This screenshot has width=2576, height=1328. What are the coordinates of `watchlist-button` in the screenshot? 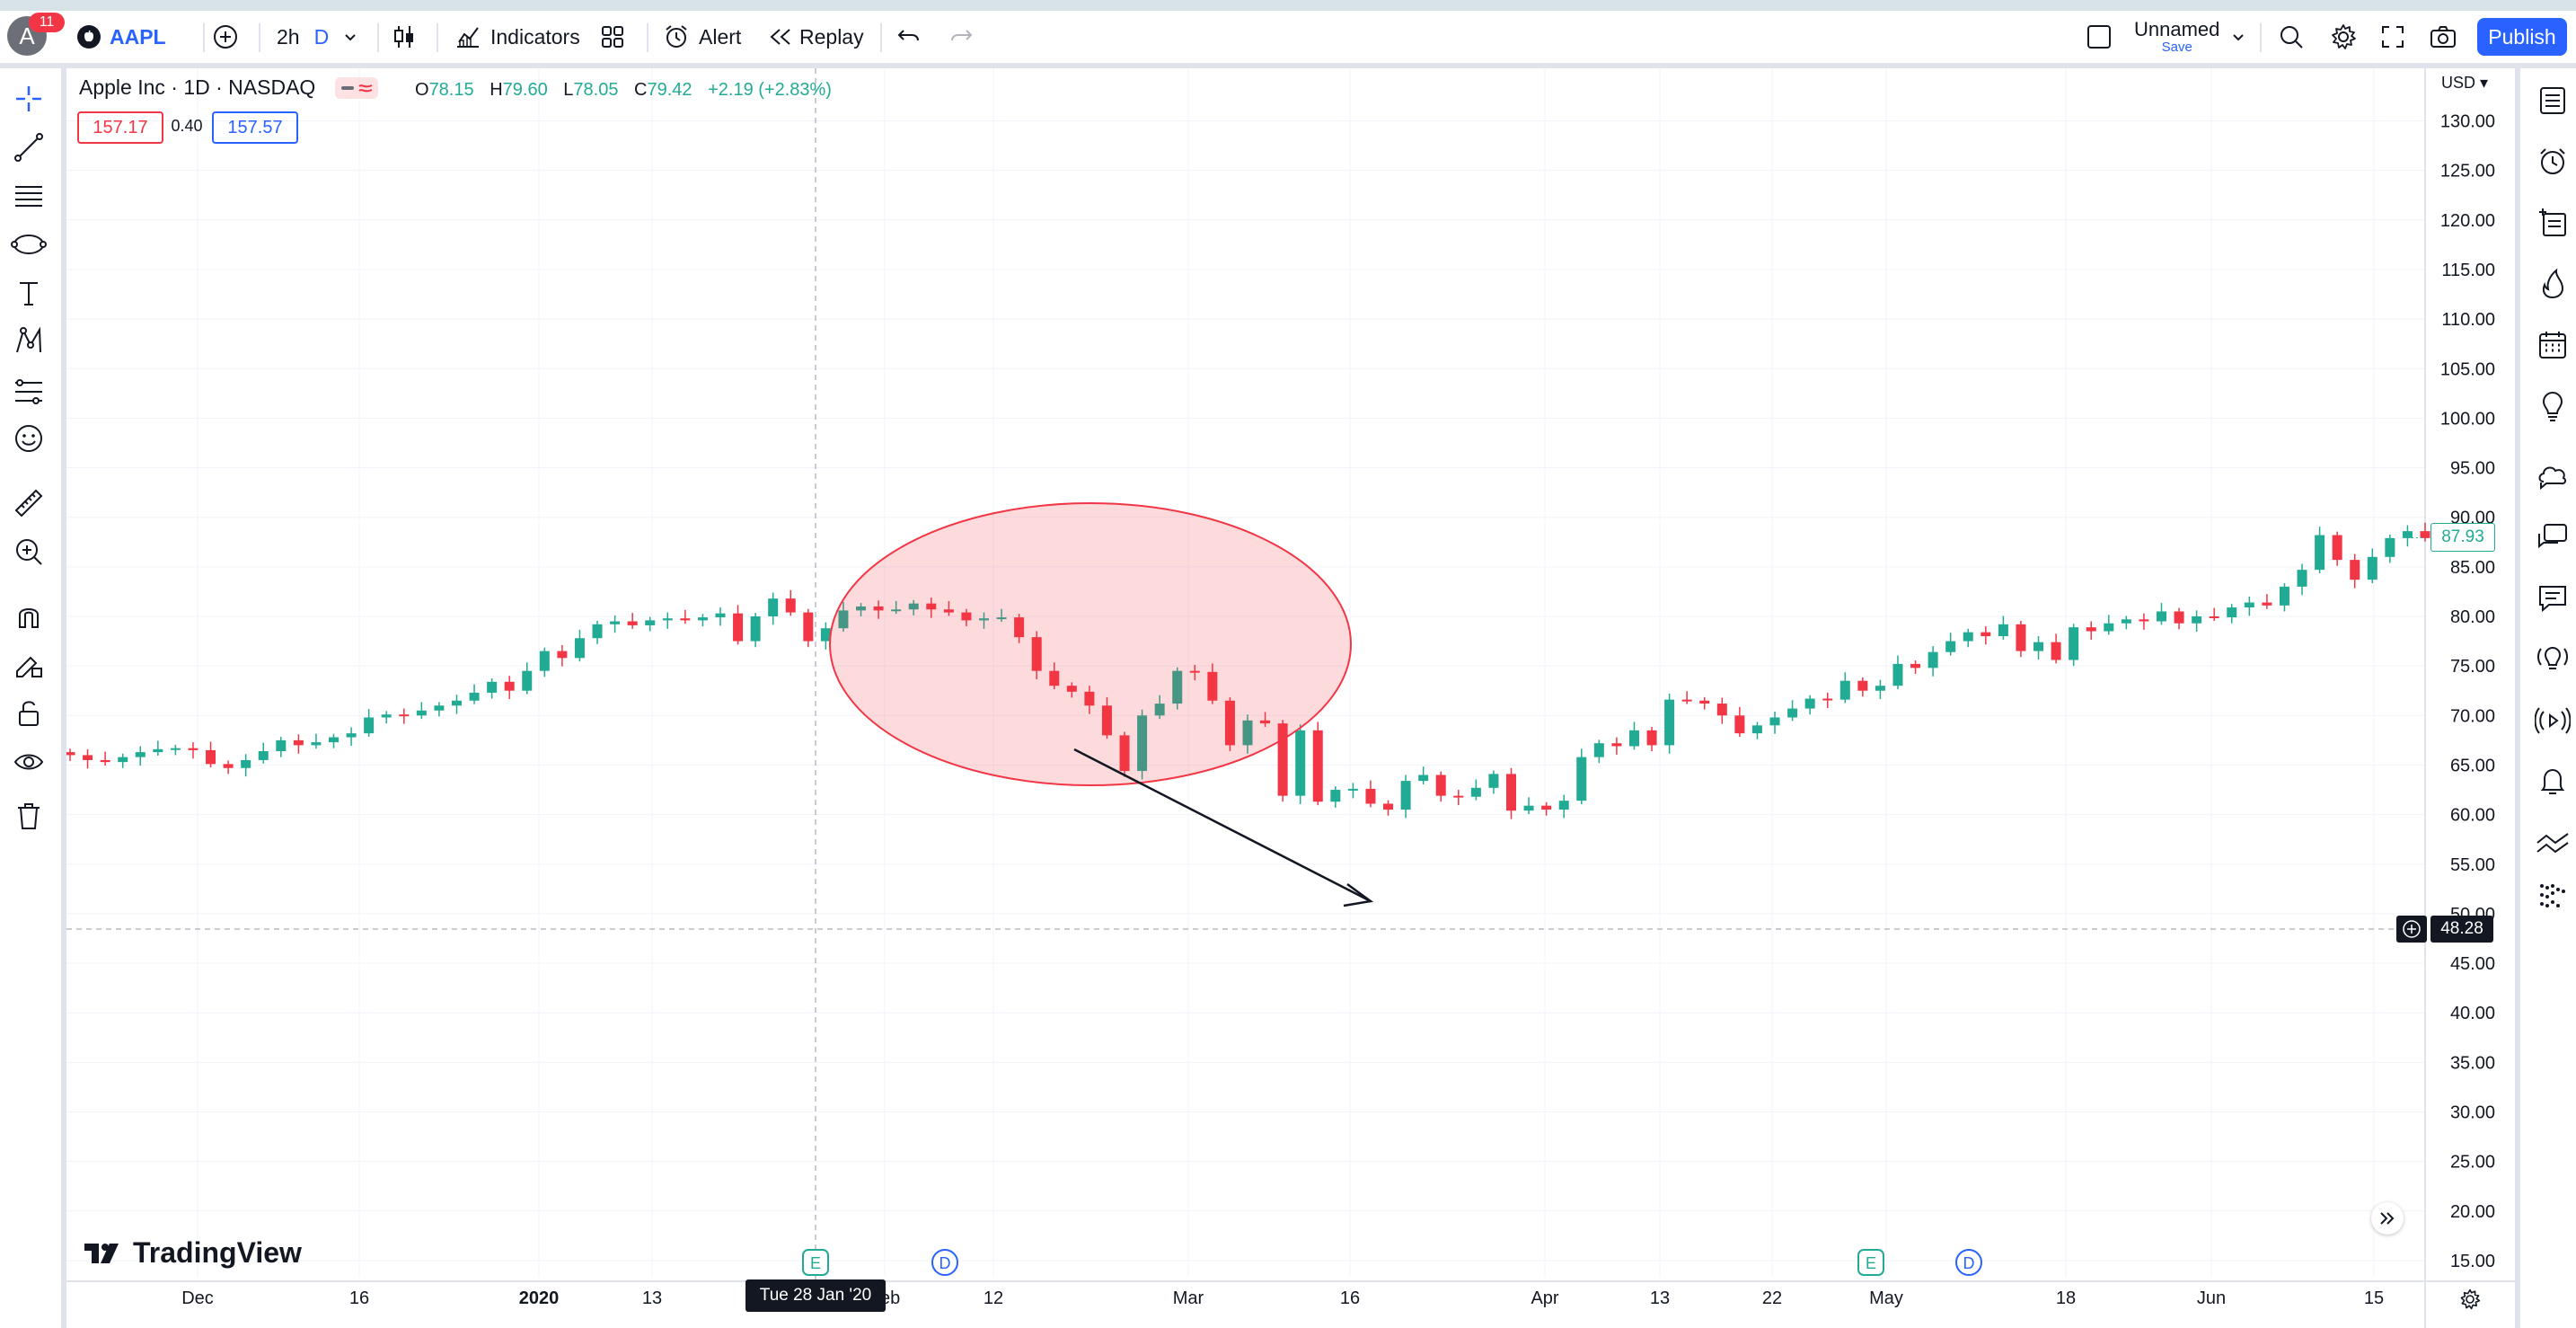 It's located at (2552, 100).